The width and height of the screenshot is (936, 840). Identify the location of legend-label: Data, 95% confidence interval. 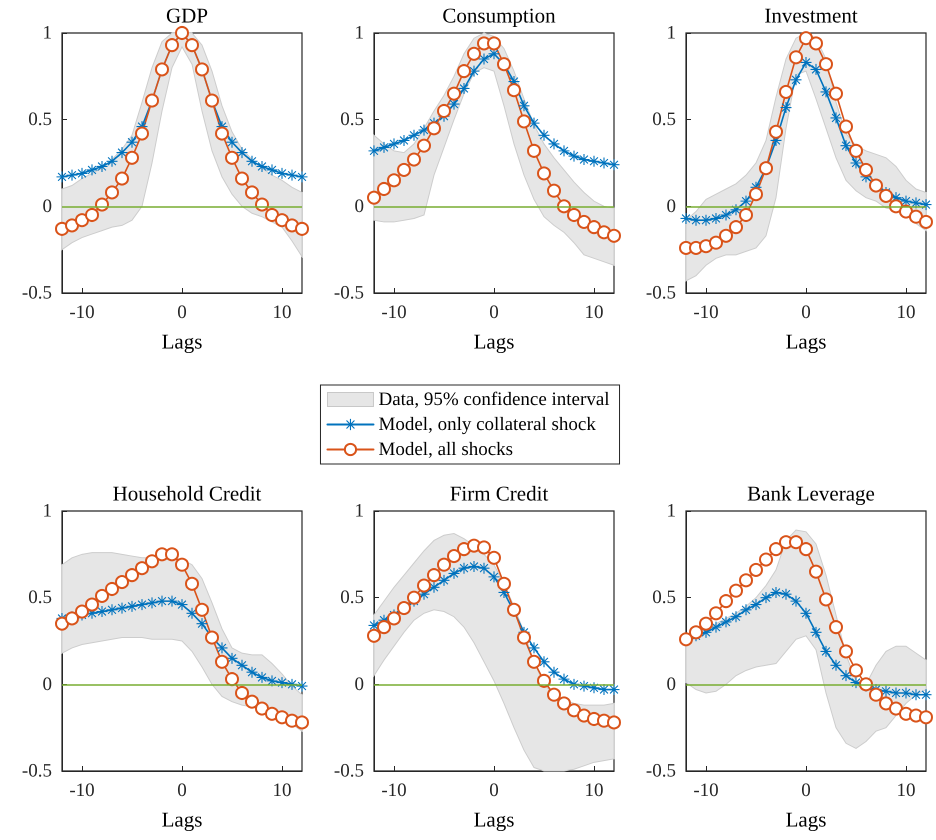
(494, 399).